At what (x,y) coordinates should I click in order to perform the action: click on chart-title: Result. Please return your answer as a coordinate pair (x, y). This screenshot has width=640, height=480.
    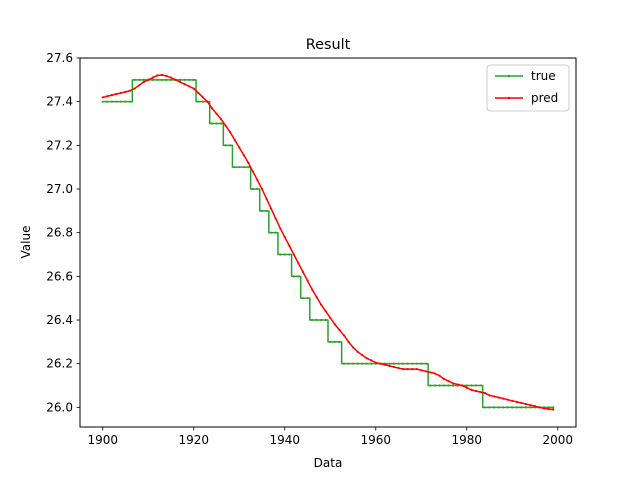
    Looking at the image, I should click on (328, 45).